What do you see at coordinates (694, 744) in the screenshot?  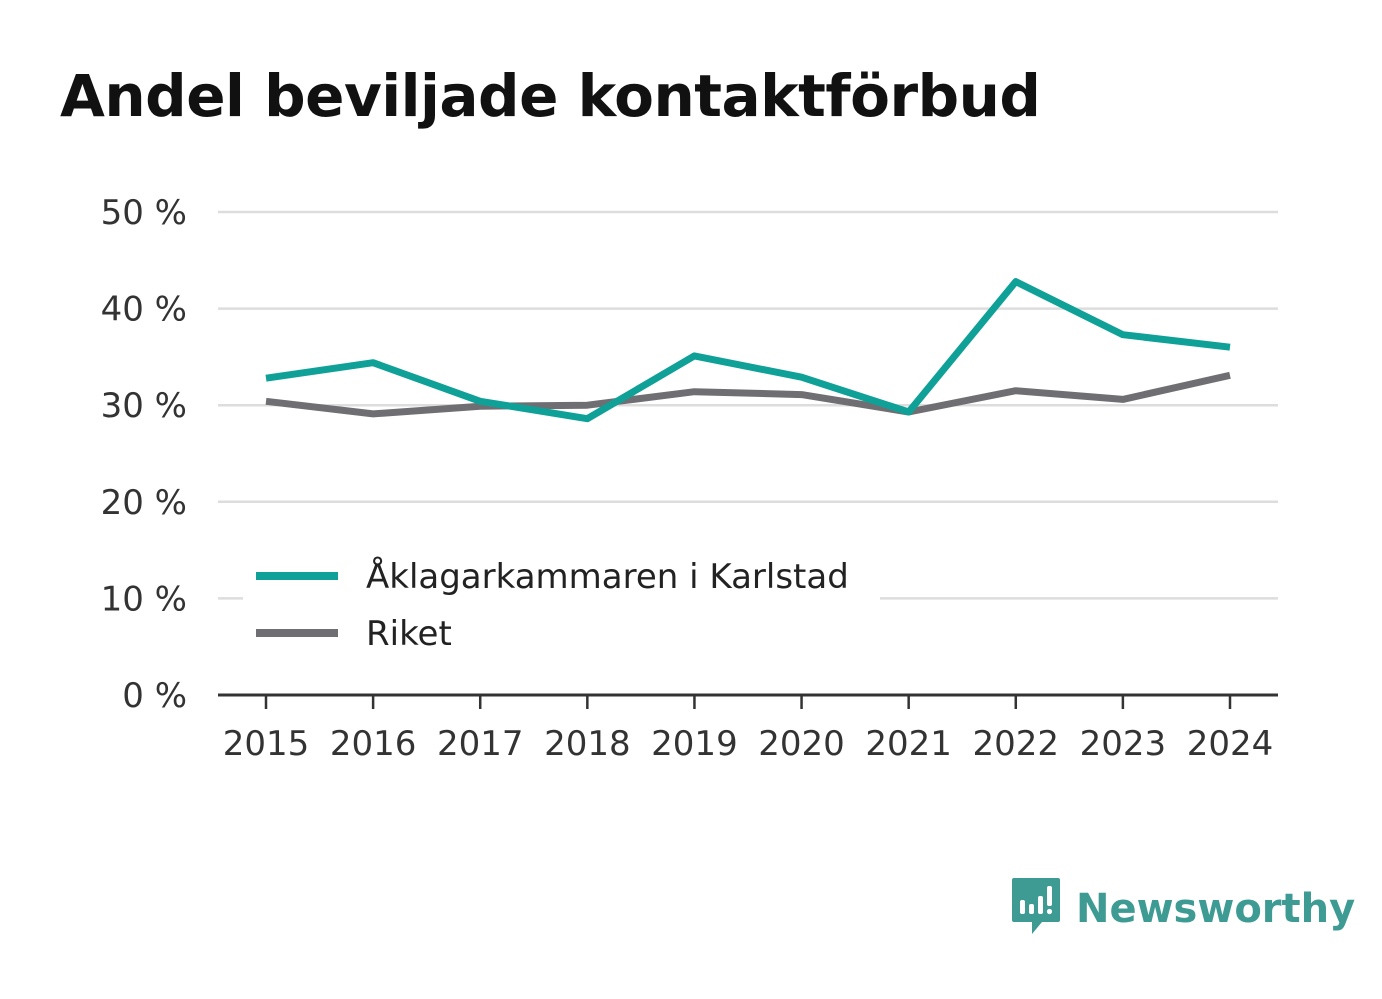 I see `x-tick-label: 2019` at bounding box center [694, 744].